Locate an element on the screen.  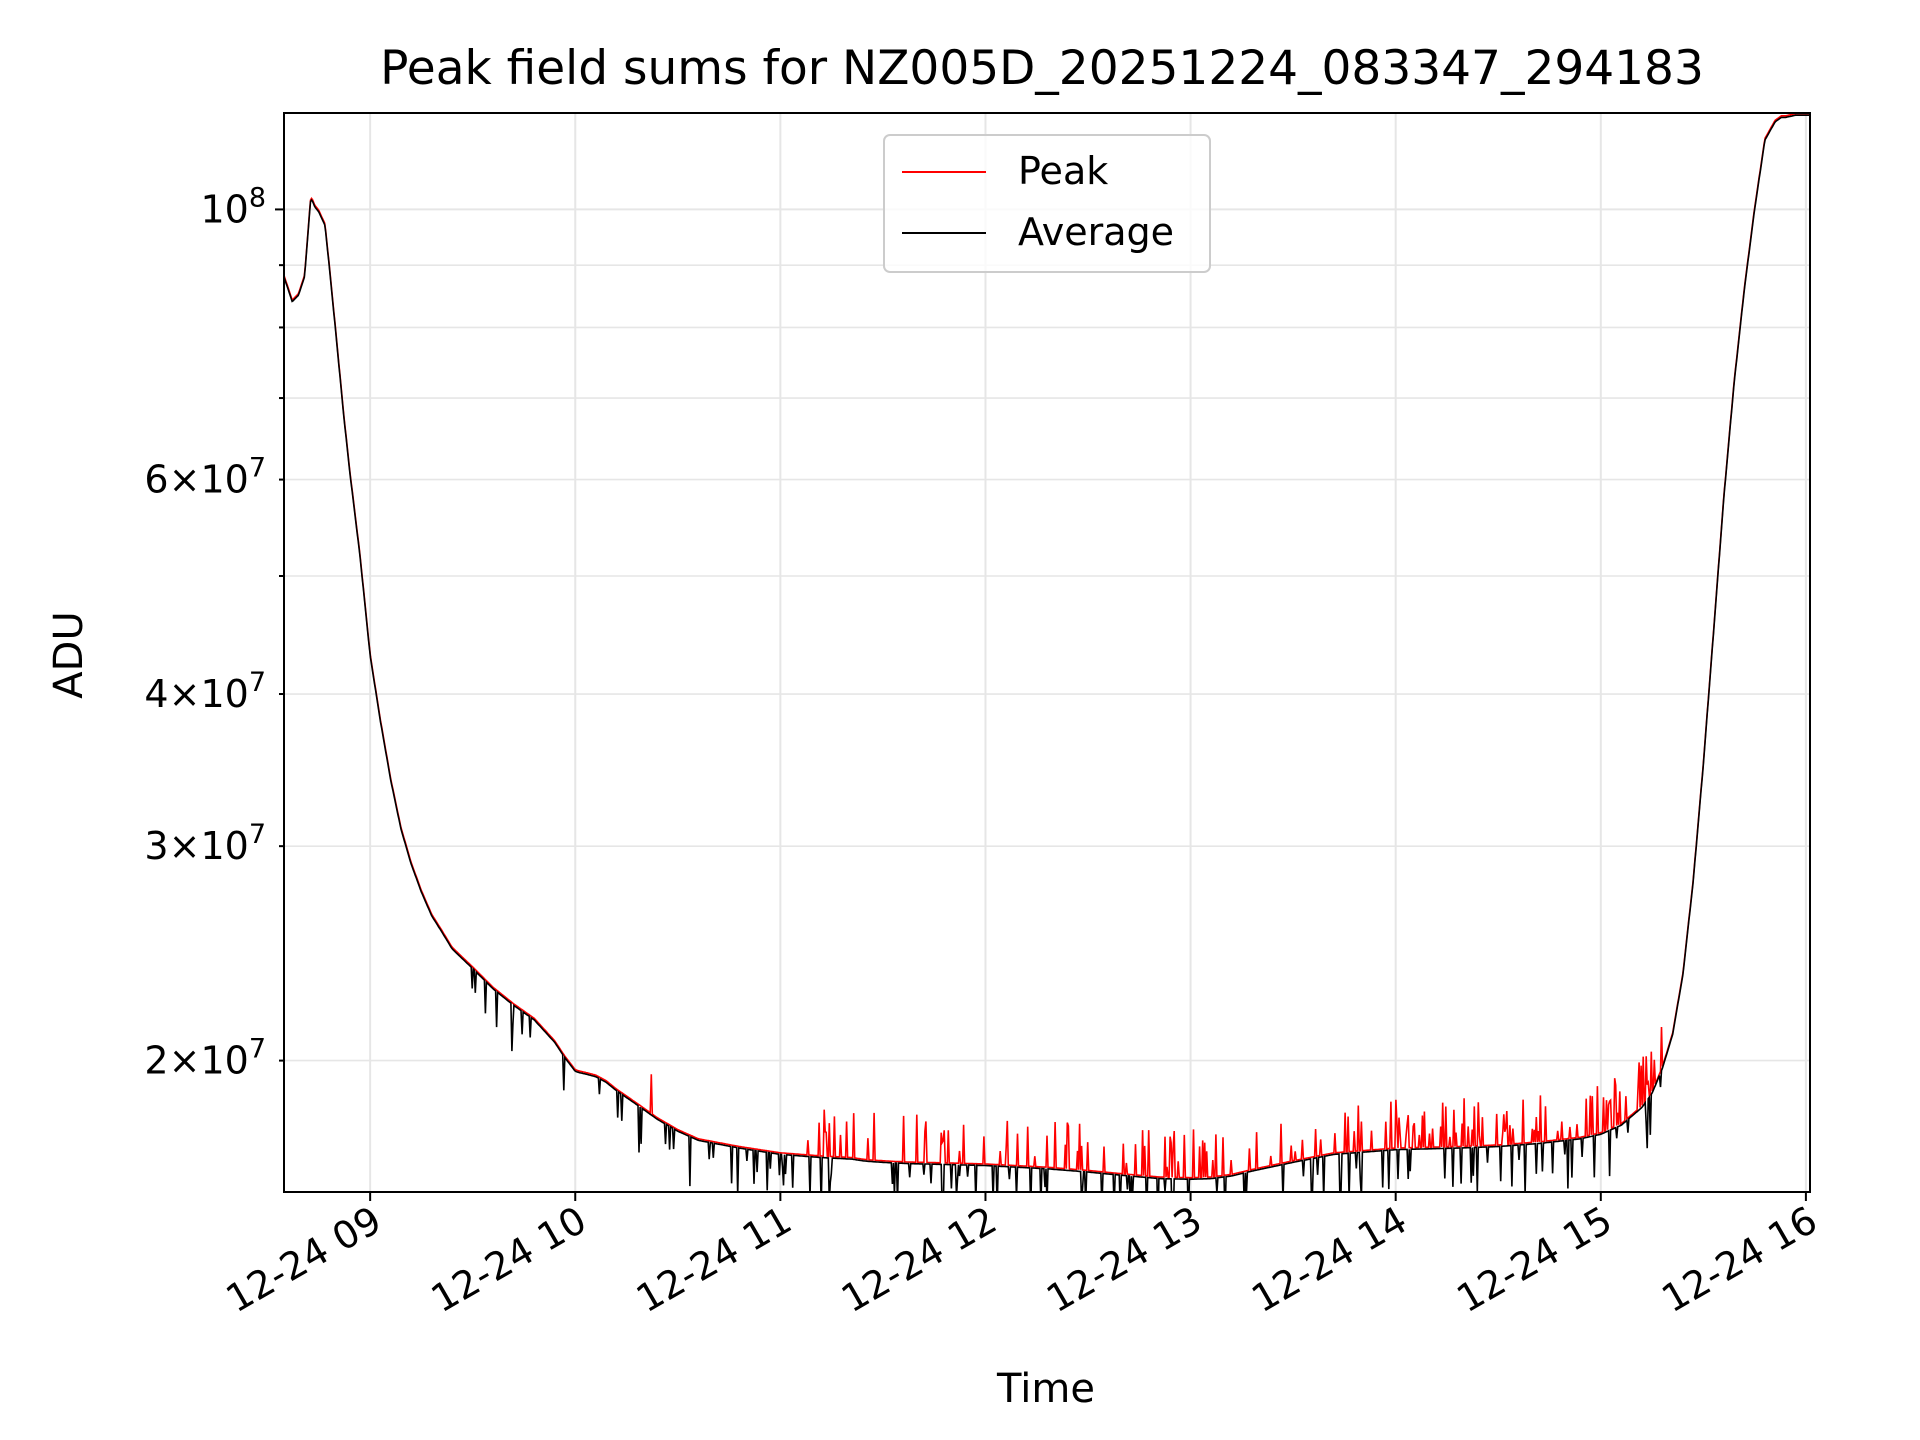
y-tick-label: 4×10⁷ is located at coordinates (205, 691).